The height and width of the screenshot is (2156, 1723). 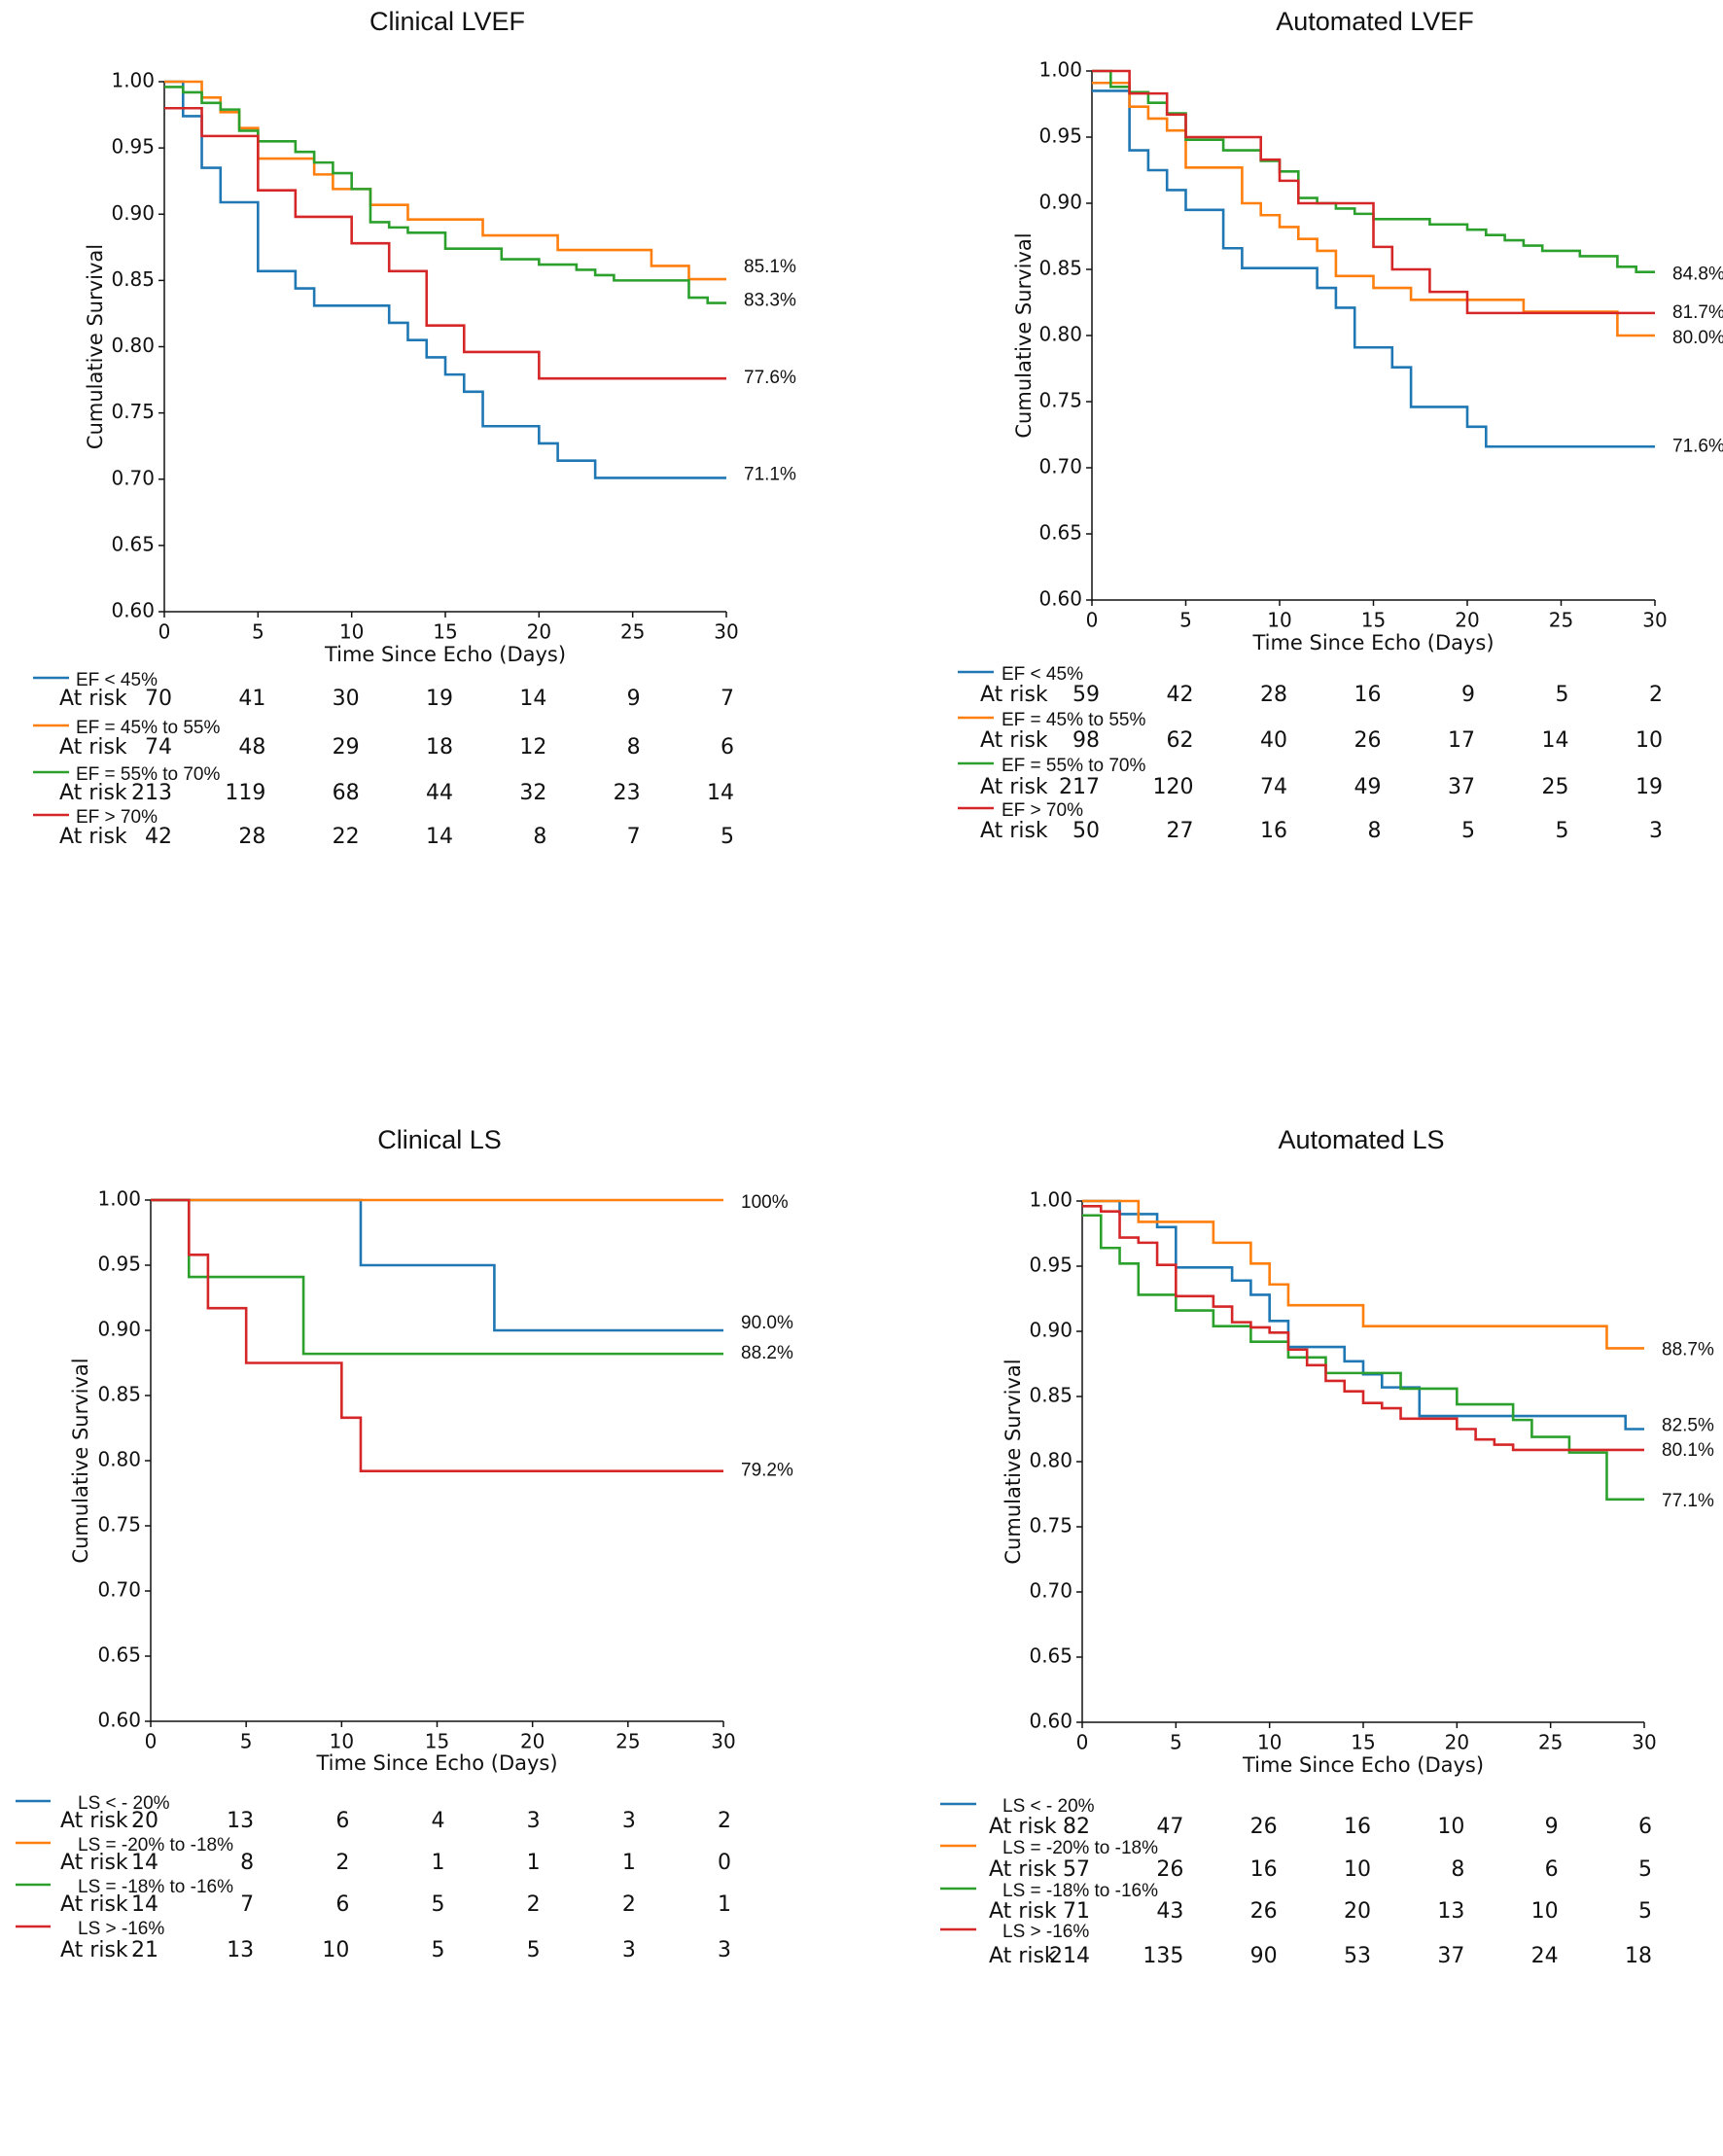 What do you see at coordinates (1050, 1200) in the screenshot?
I see `y-tick-label: 1.00` at bounding box center [1050, 1200].